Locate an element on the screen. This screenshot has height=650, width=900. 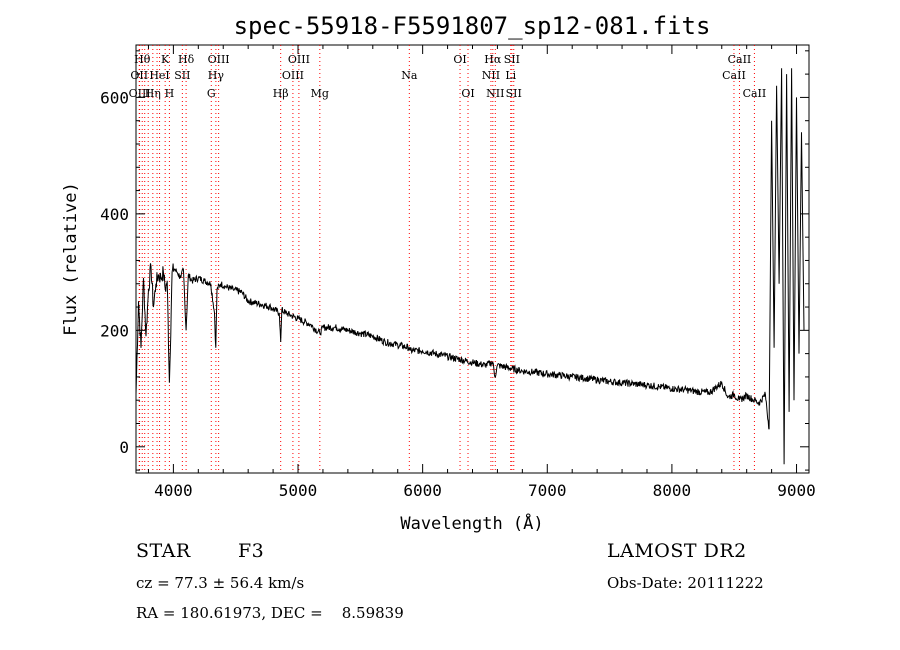
x-tick-label: 5000 is located at coordinates (298, 490).